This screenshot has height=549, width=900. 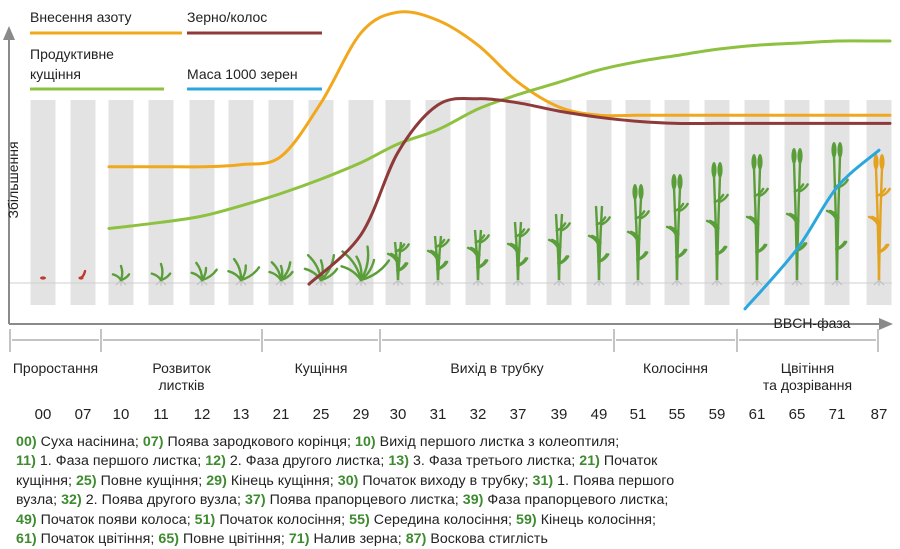 I want to click on bbch-code: 25, so click(x=321, y=414).